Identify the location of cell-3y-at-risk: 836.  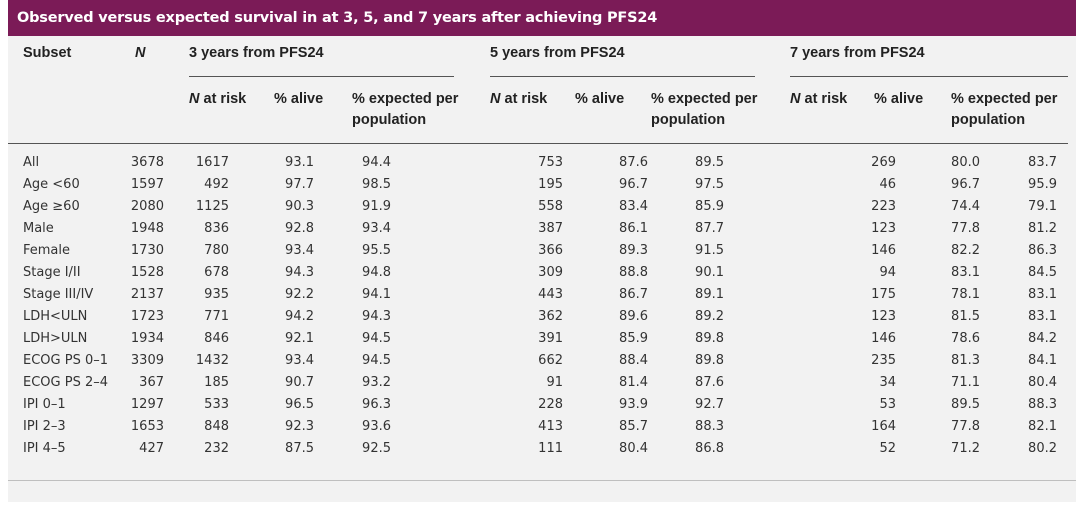
(216, 228).